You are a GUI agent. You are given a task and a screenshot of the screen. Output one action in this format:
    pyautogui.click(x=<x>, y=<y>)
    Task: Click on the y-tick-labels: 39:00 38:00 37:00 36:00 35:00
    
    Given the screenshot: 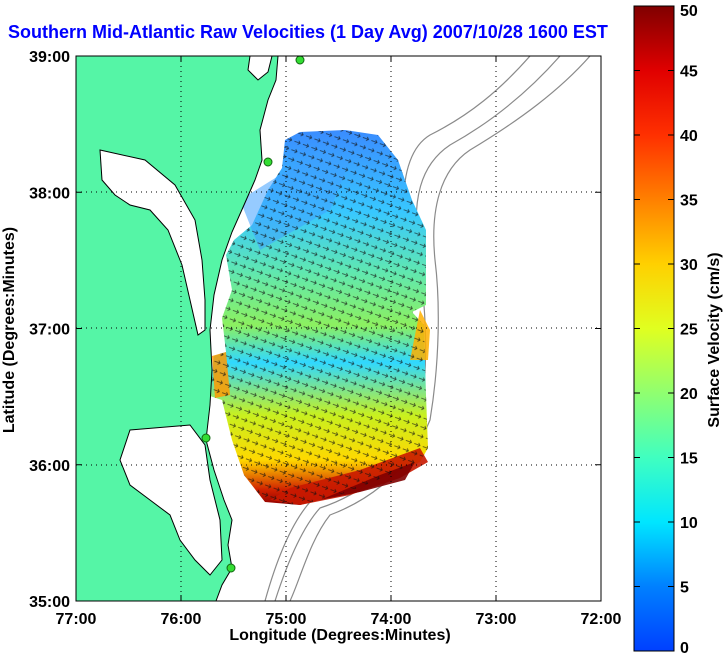 What is the action you would take?
    pyautogui.click(x=49, y=330)
    